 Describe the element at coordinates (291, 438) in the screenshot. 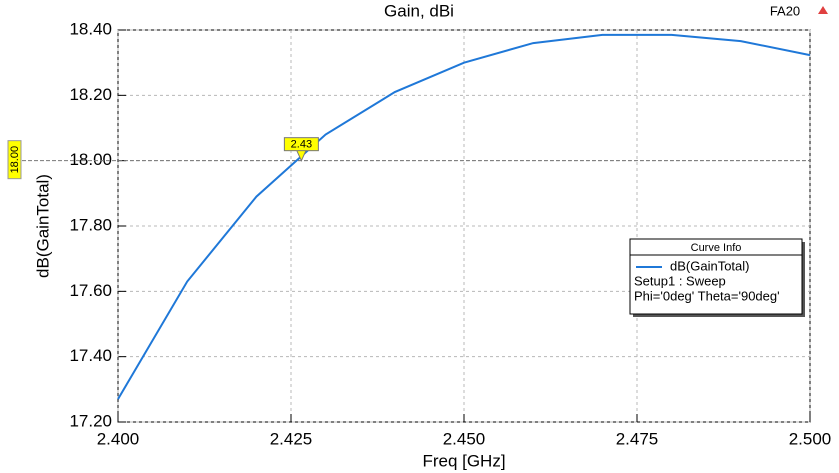

I see `x-tick-label: 2.425` at that location.